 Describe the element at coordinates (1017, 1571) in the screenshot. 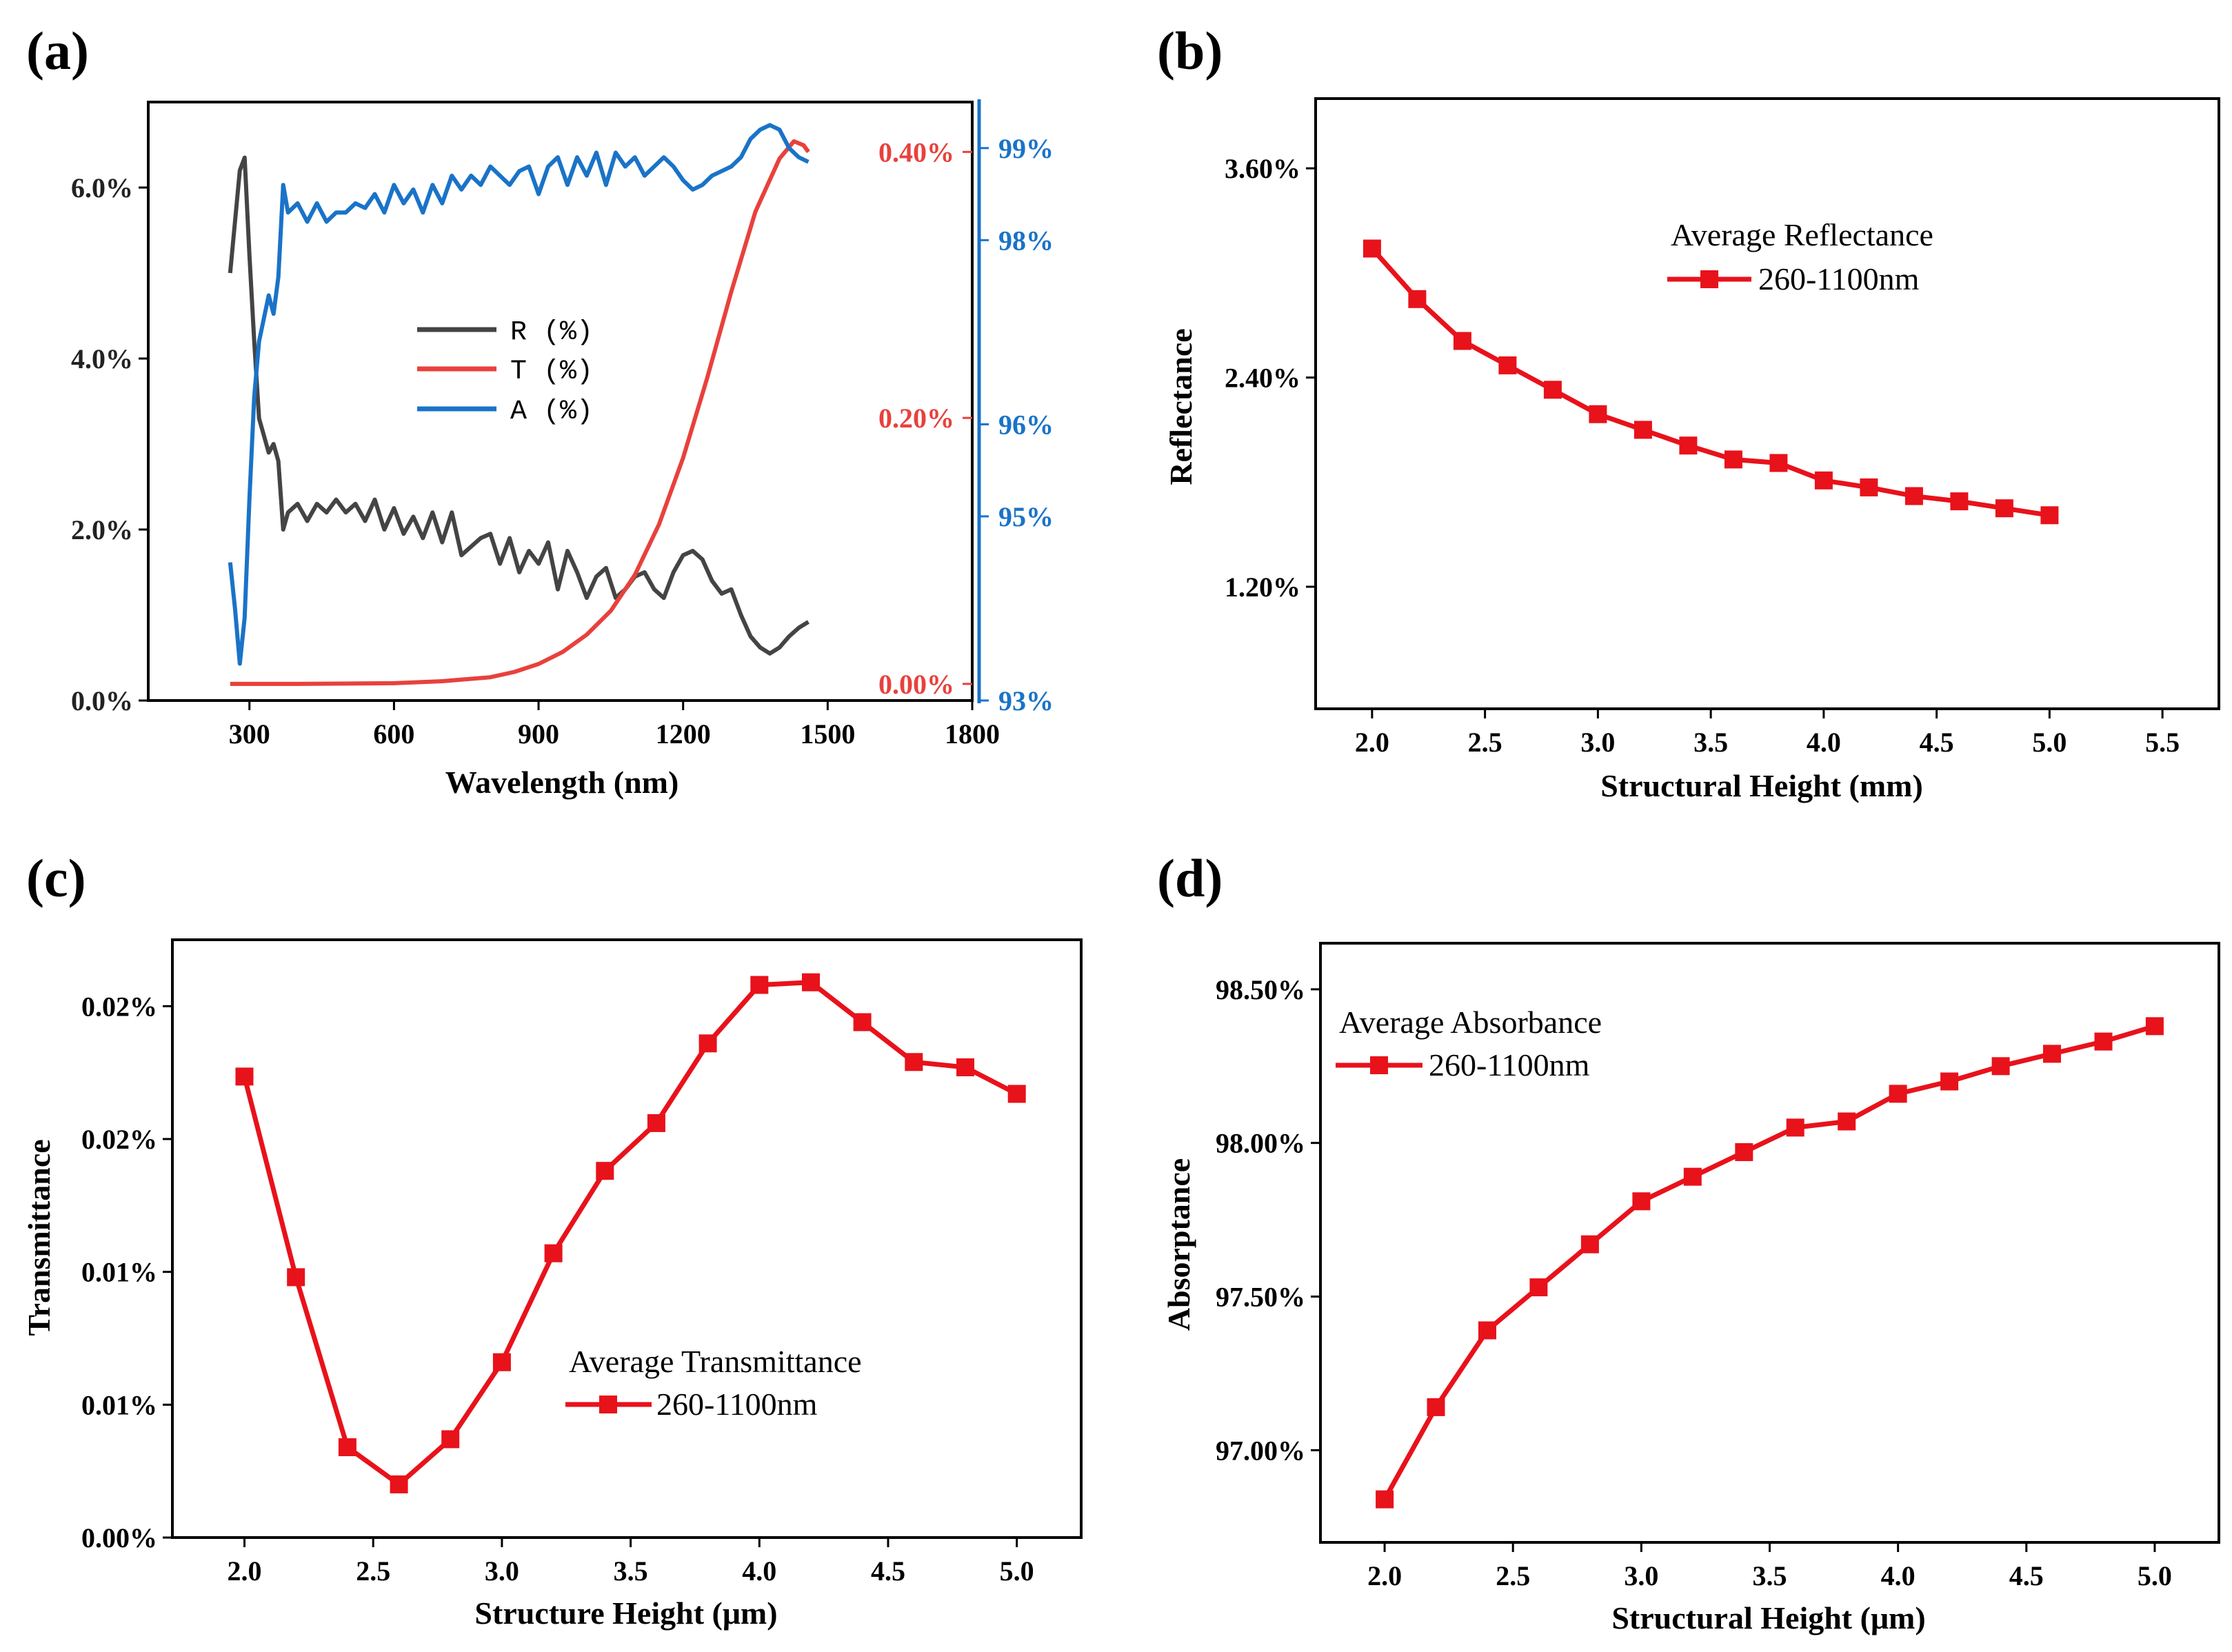

I see `panel-c-x-tick-label: 5.0` at that location.